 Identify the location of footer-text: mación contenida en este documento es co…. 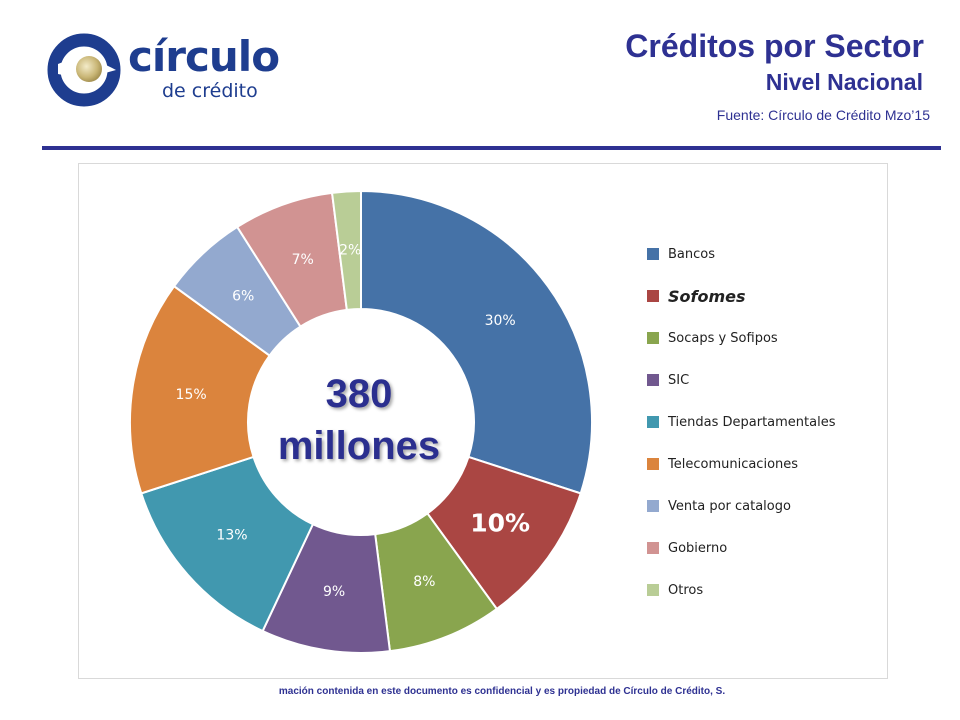
(502, 691).